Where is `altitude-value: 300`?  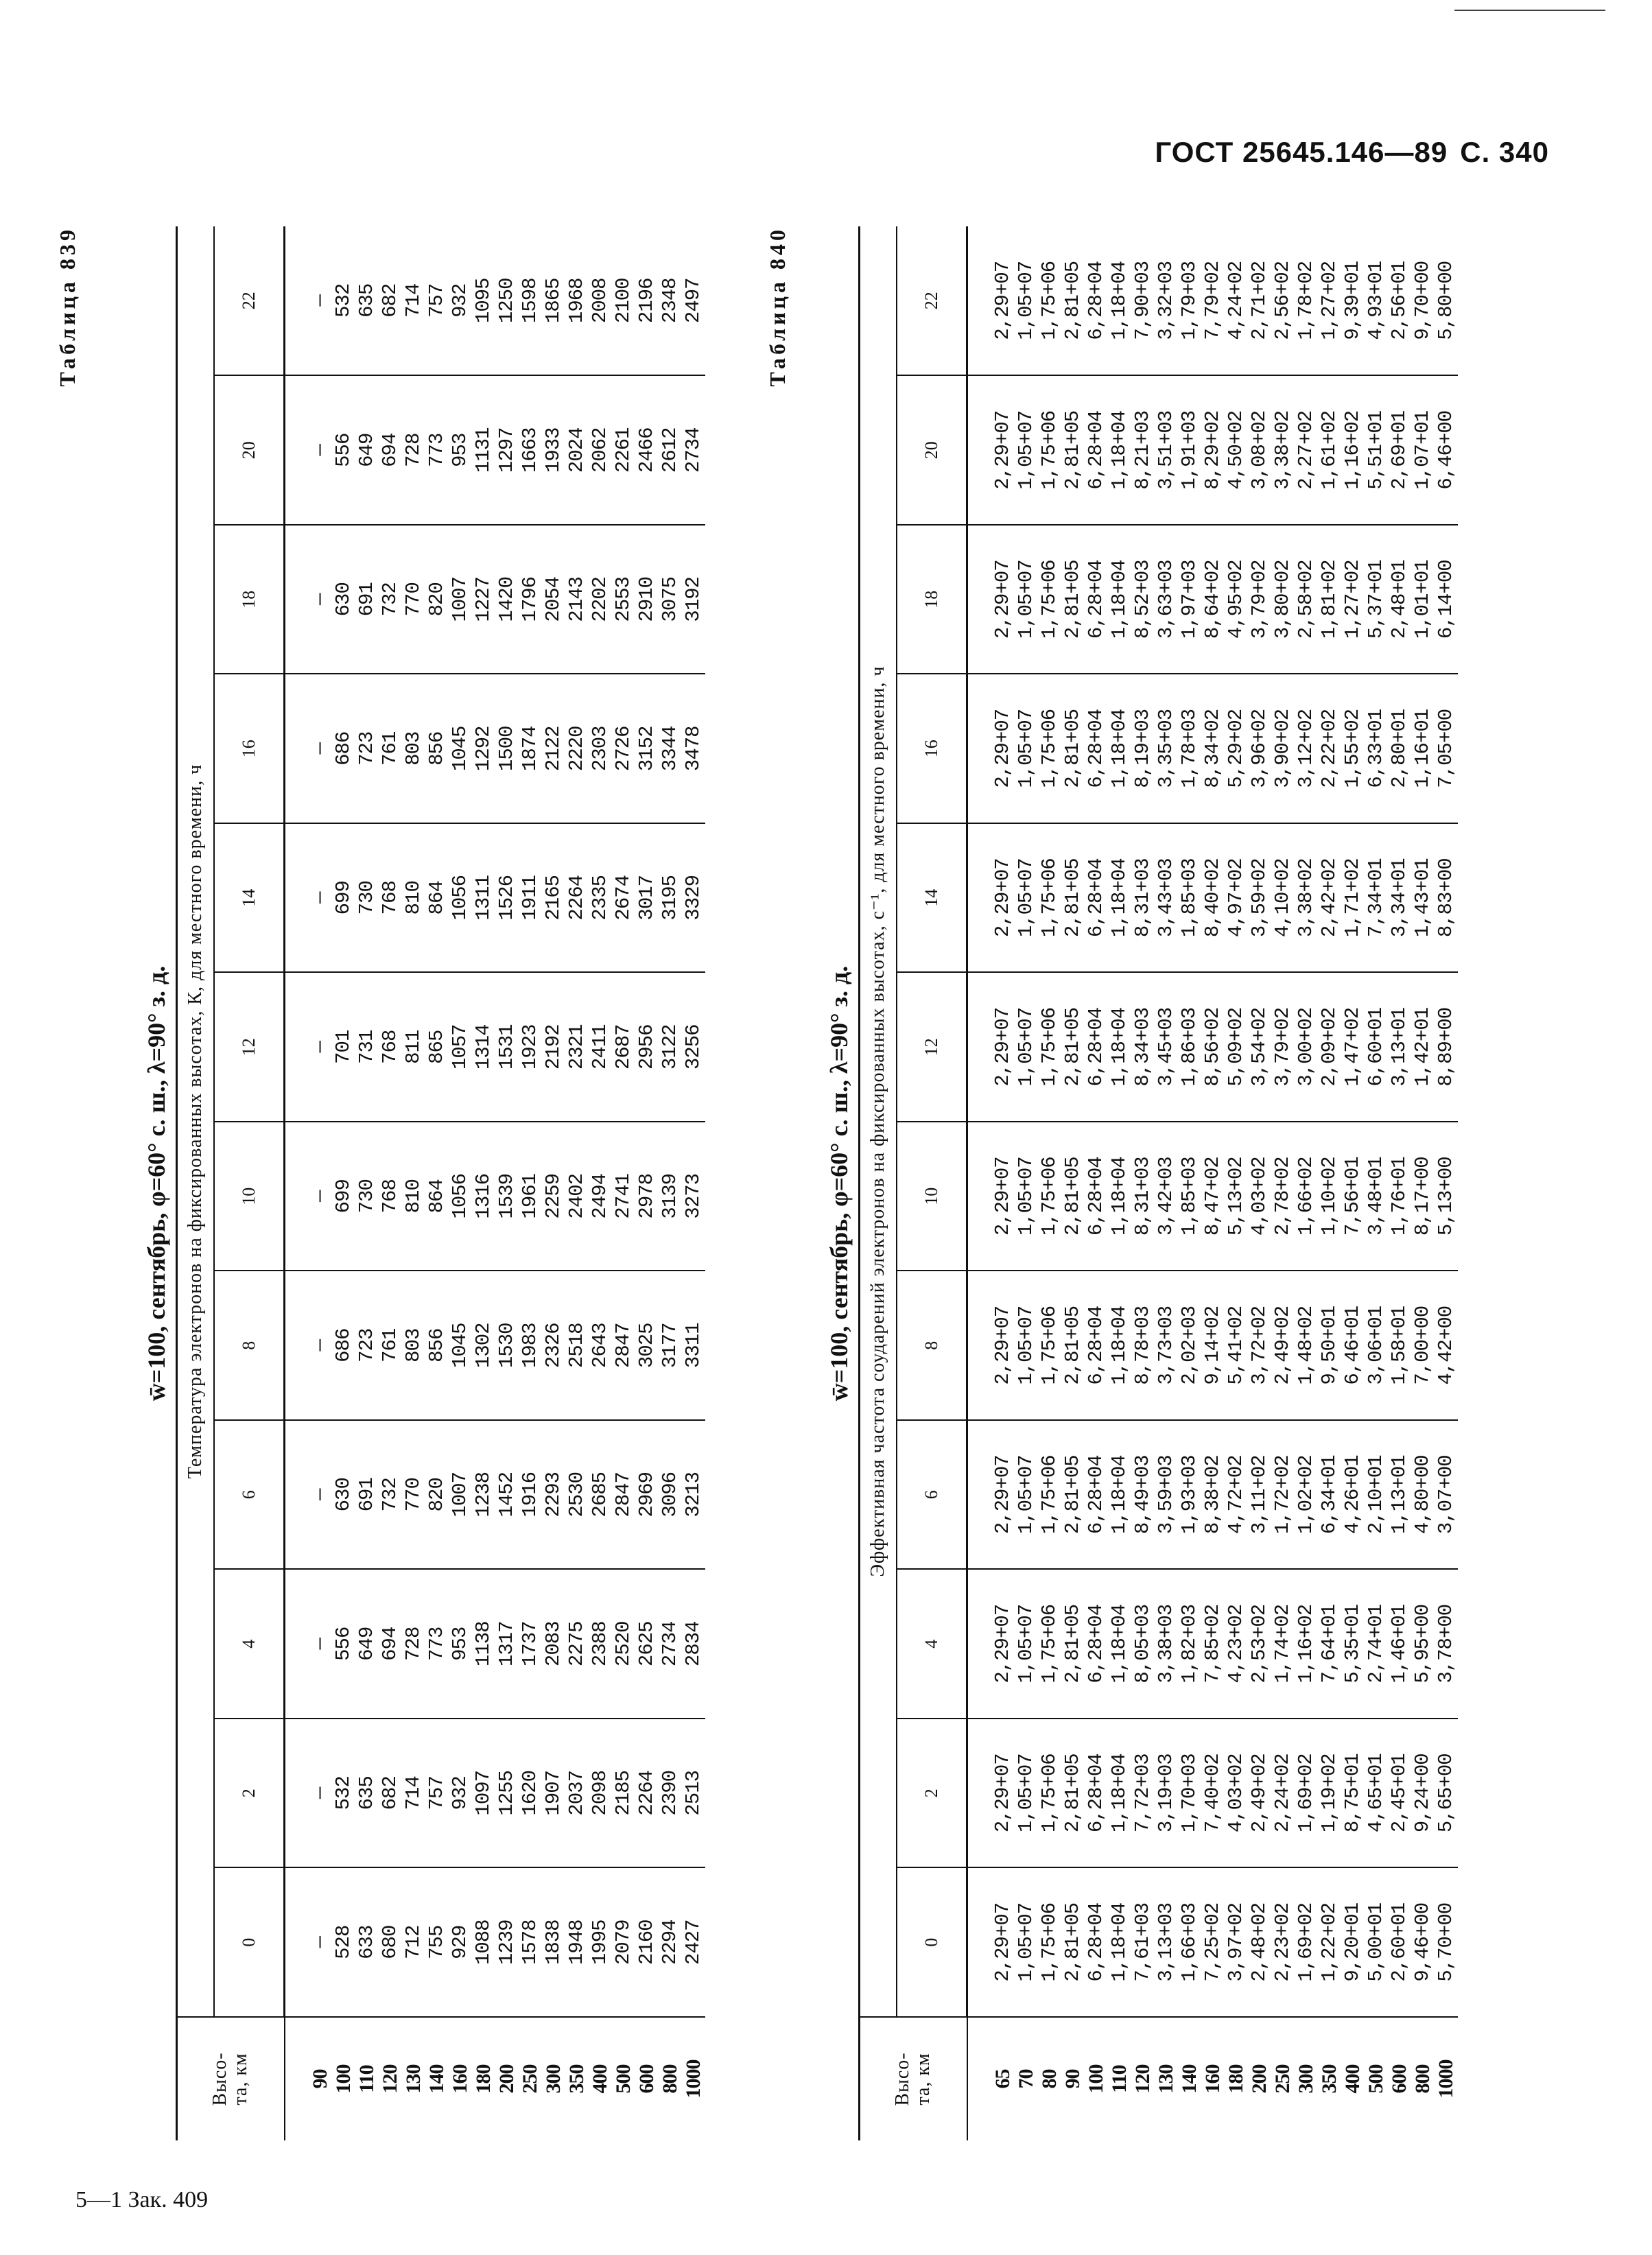
altitude-value: 300 is located at coordinates (1305, 2079).